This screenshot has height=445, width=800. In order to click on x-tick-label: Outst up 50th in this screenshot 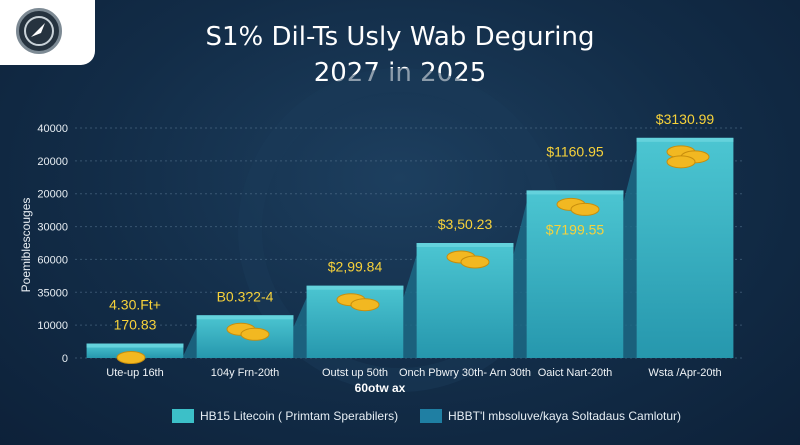, I will do `click(355, 373)`.